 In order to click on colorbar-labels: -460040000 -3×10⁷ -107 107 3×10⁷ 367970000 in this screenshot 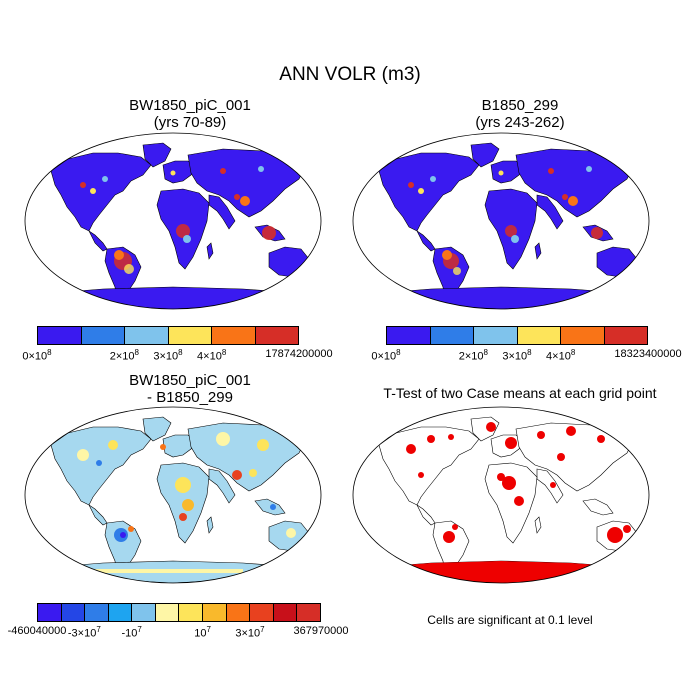, I will do `click(178, 633)`.